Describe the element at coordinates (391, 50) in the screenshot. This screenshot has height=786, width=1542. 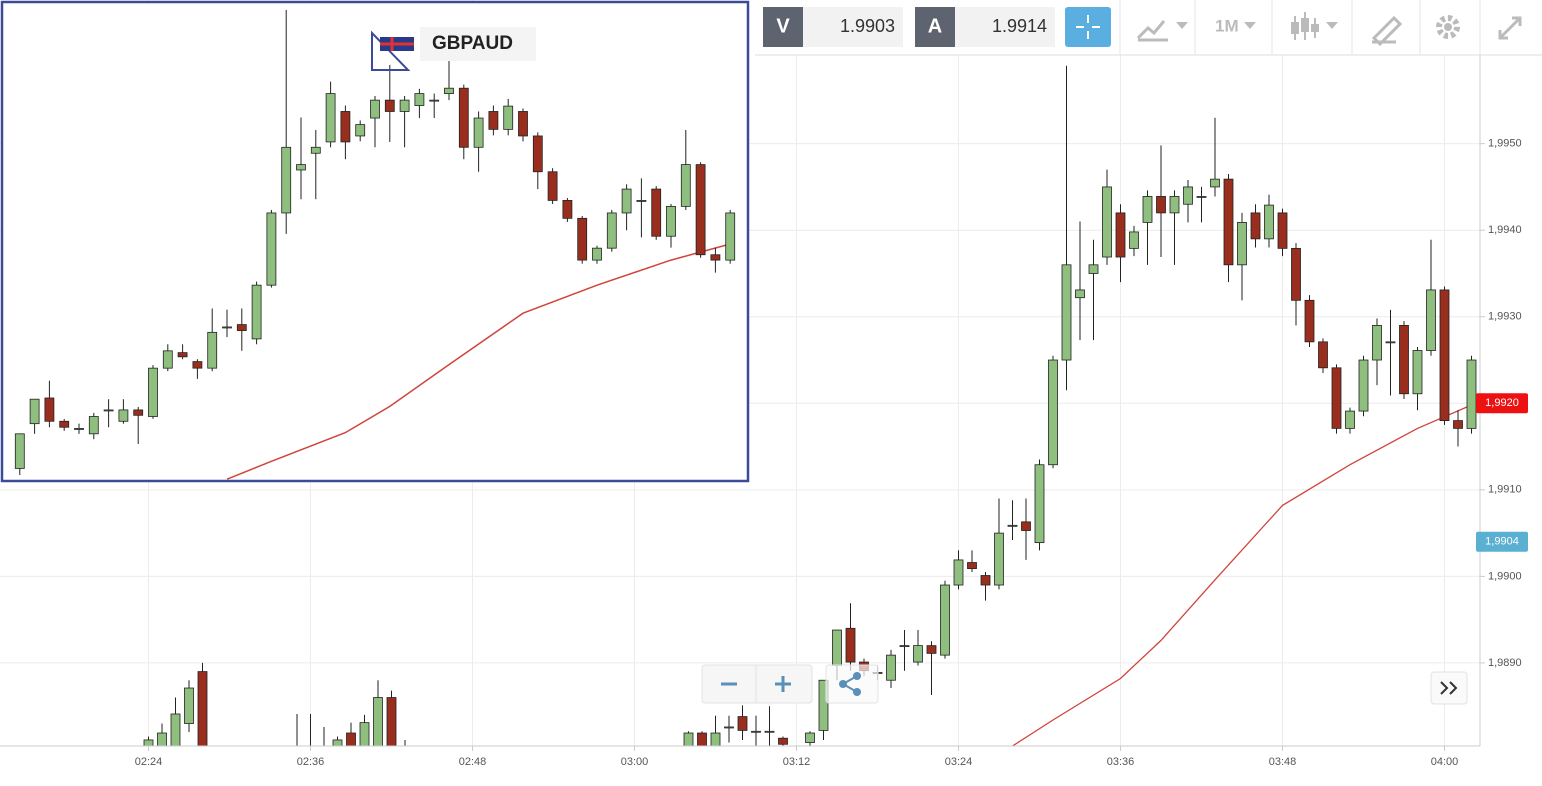
I see `drag-handle` at that location.